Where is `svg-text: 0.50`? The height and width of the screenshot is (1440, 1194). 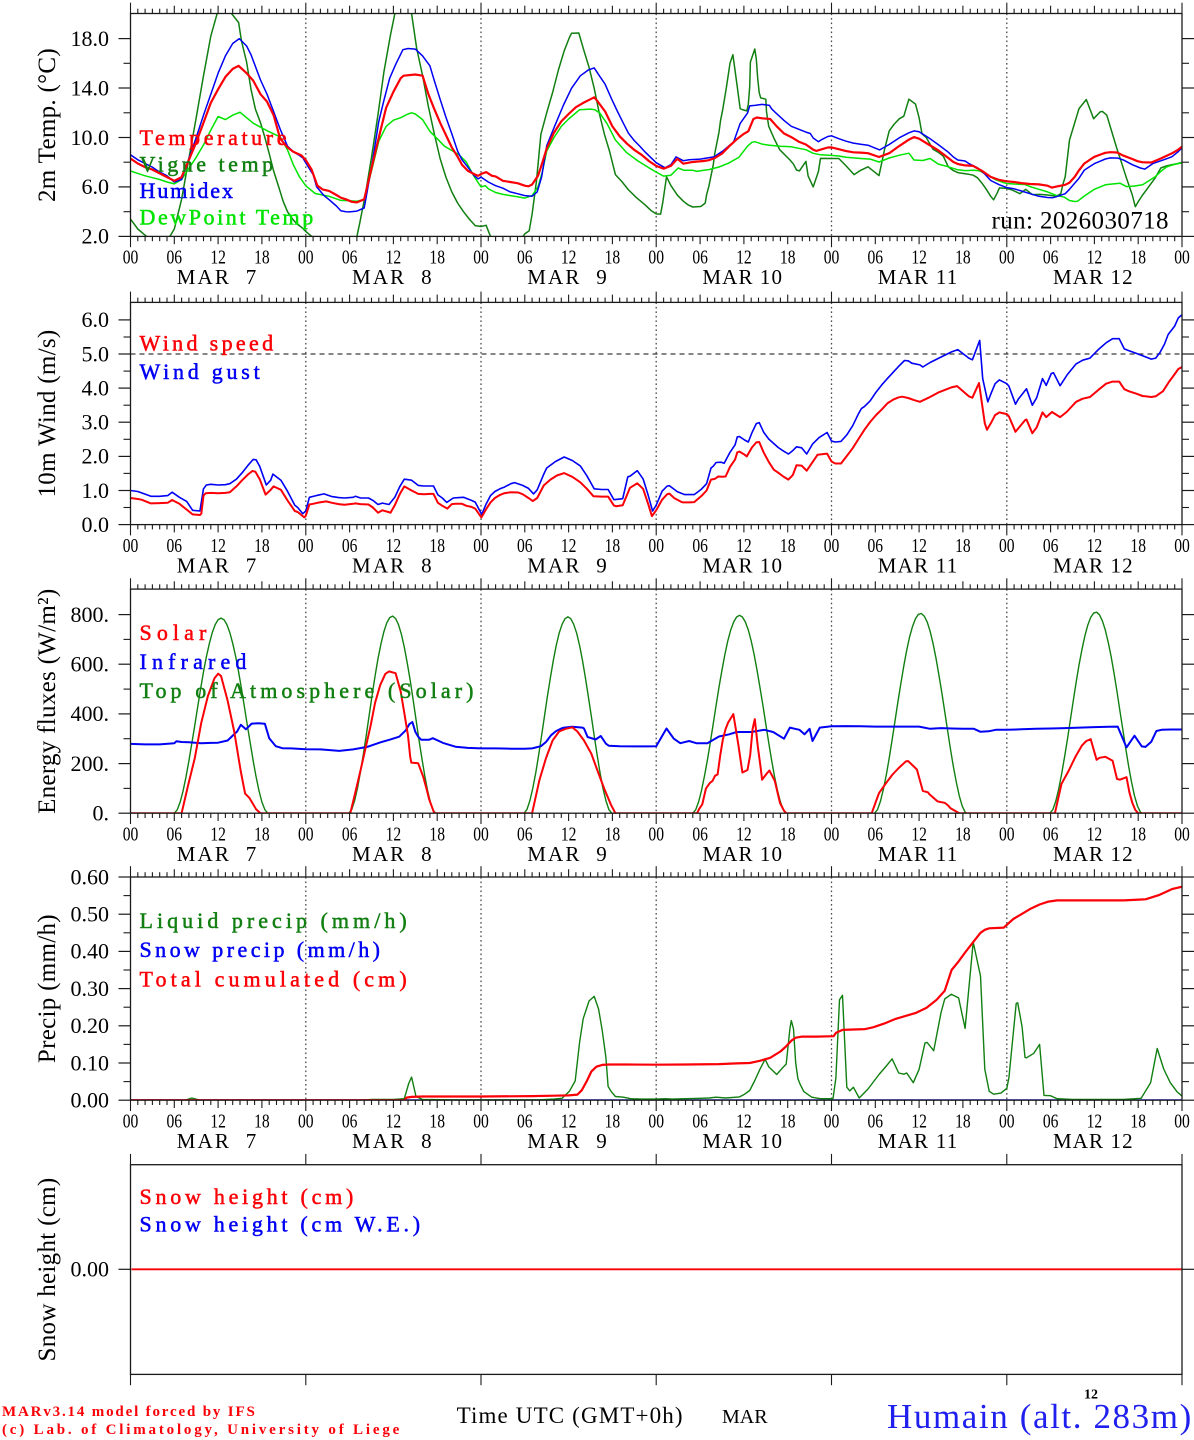
svg-text: 0.50 is located at coordinates (90, 914).